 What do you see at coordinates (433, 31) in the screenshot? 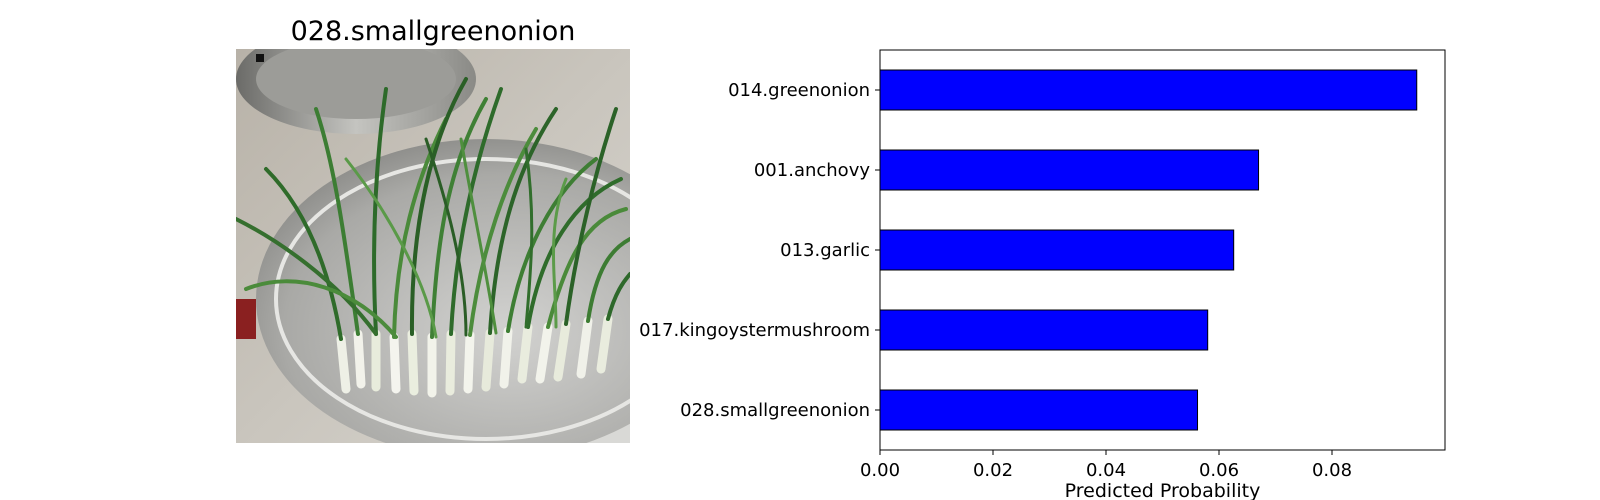
I see `image-title: 028.smallgreenonion` at bounding box center [433, 31].